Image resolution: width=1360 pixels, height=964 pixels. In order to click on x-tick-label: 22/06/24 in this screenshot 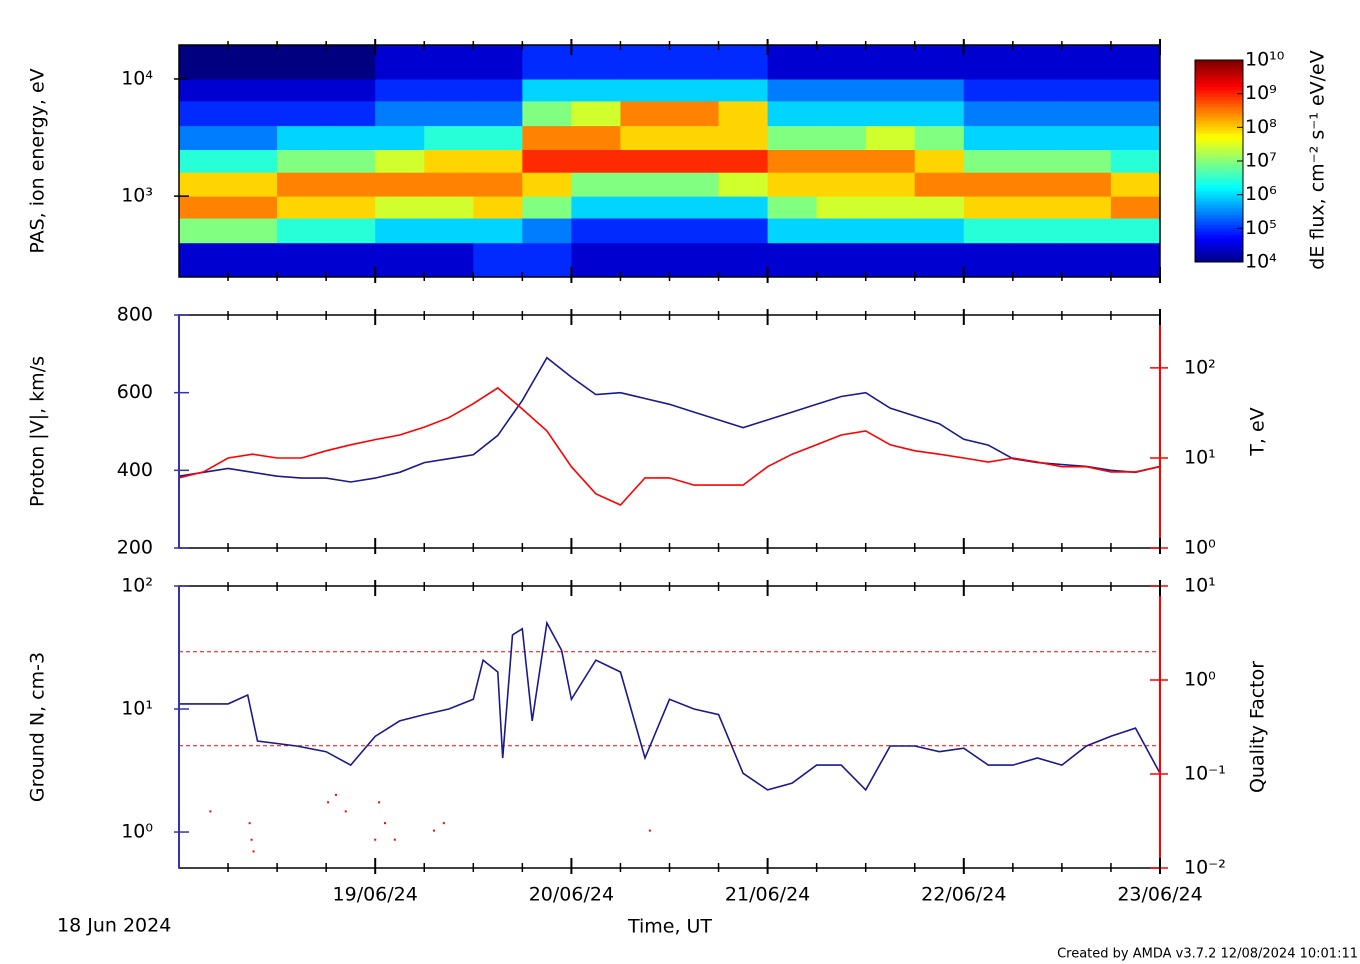, I will do `click(963, 895)`.